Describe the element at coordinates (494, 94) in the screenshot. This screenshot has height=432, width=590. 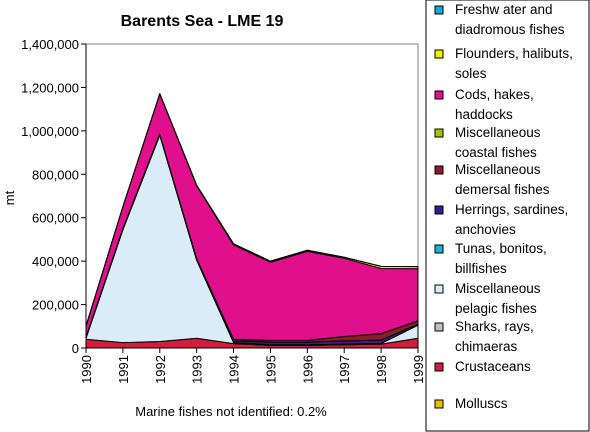
I see `legend-label: Cods, hakes,` at that location.